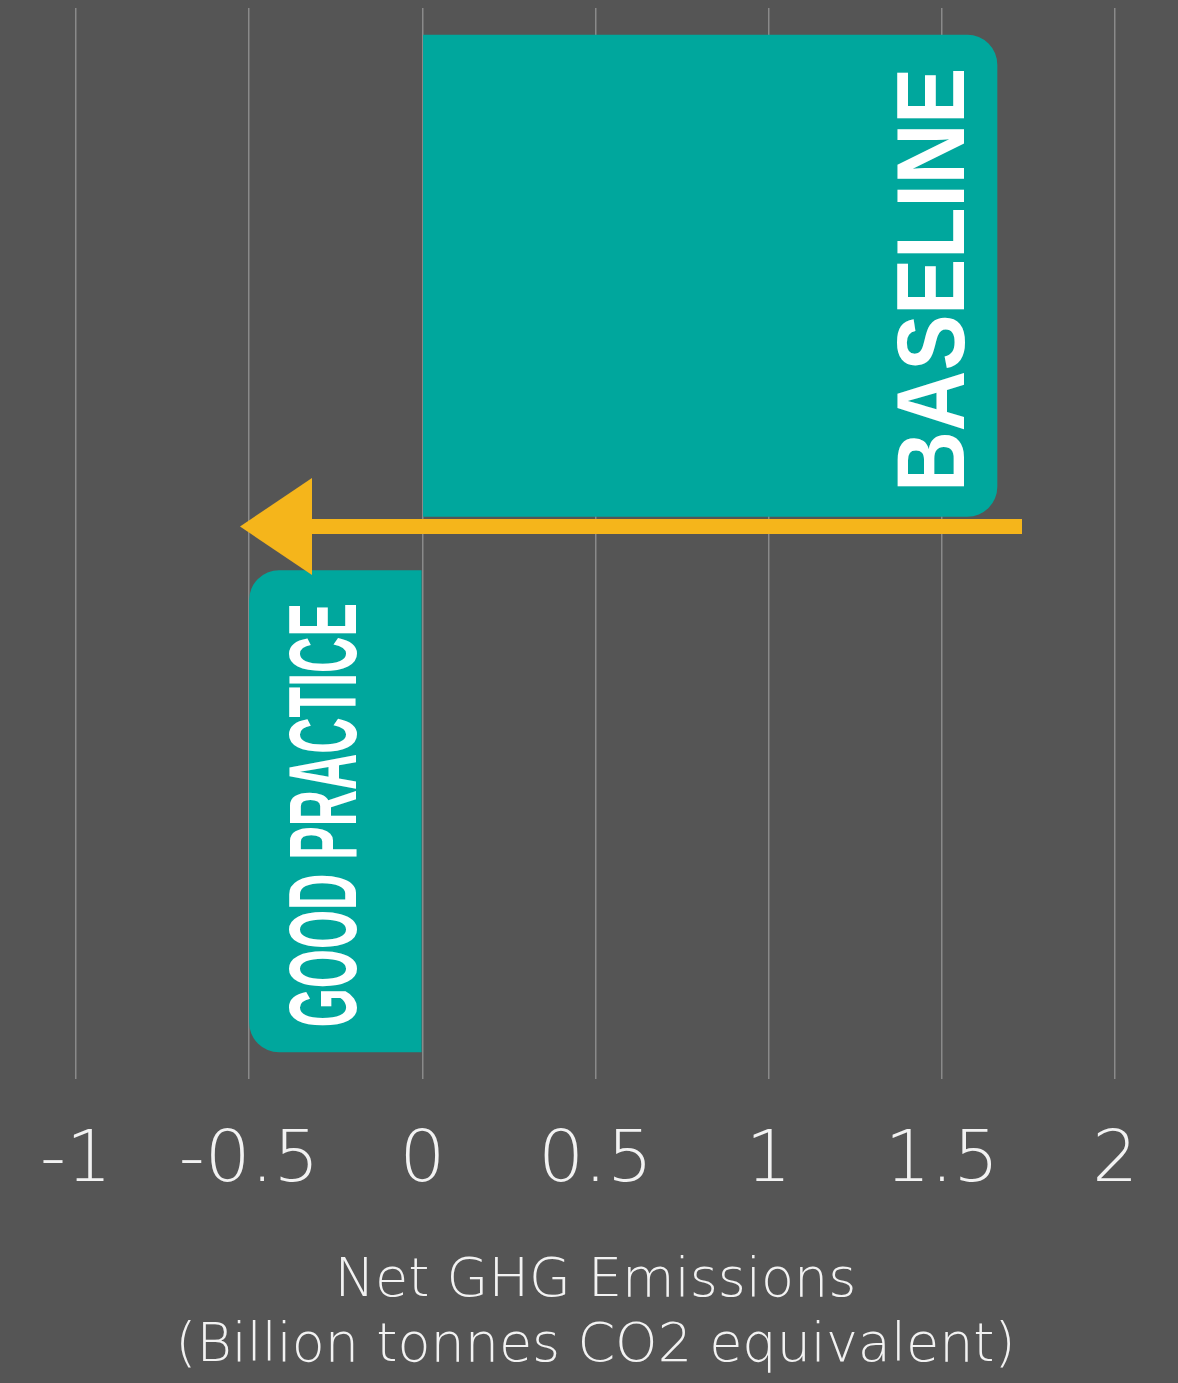 The width and height of the screenshot is (1178, 1383). What do you see at coordinates (942, 1155) in the screenshot?
I see `x-tick-label: 1.5` at bounding box center [942, 1155].